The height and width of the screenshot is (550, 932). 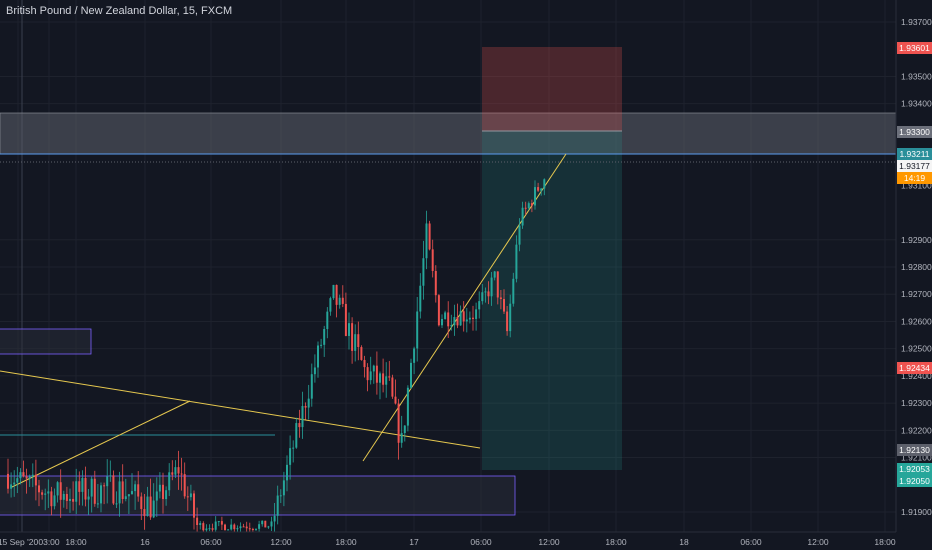 What do you see at coordinates (916, 458) in the screenshot?
I see `price-tick-label: 1.92100` at bounding box center [916, 458].